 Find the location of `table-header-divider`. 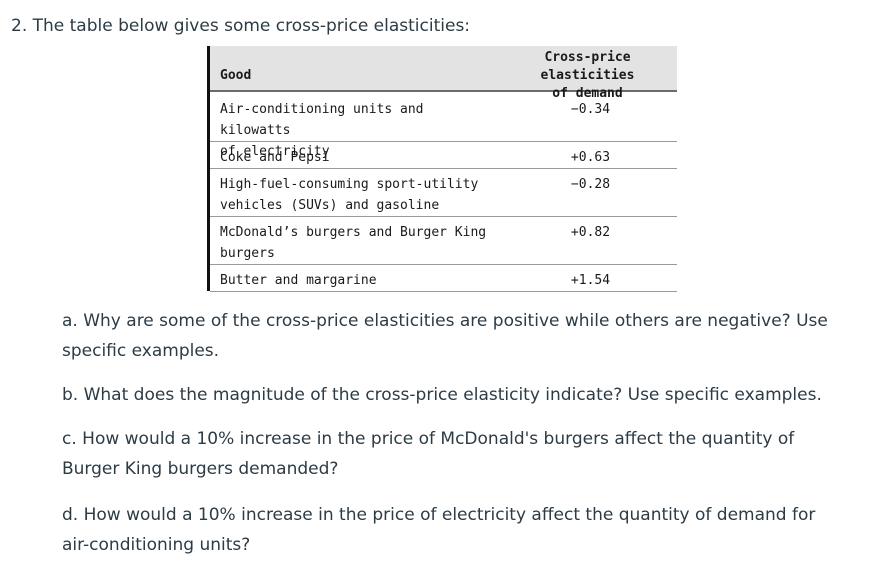

table-header-divider is located at coordinates (443, 91).